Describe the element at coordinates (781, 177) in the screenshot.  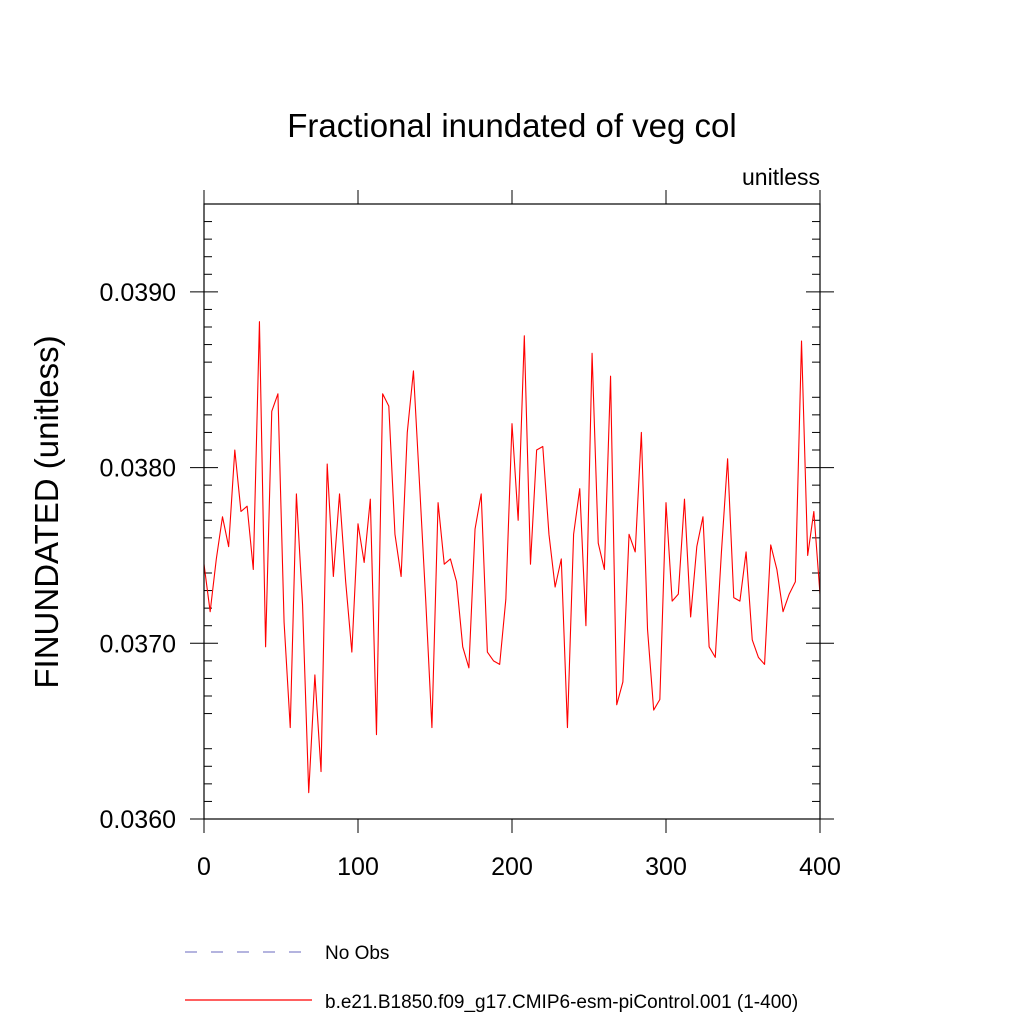
I see `units-label: unitless` at that location.